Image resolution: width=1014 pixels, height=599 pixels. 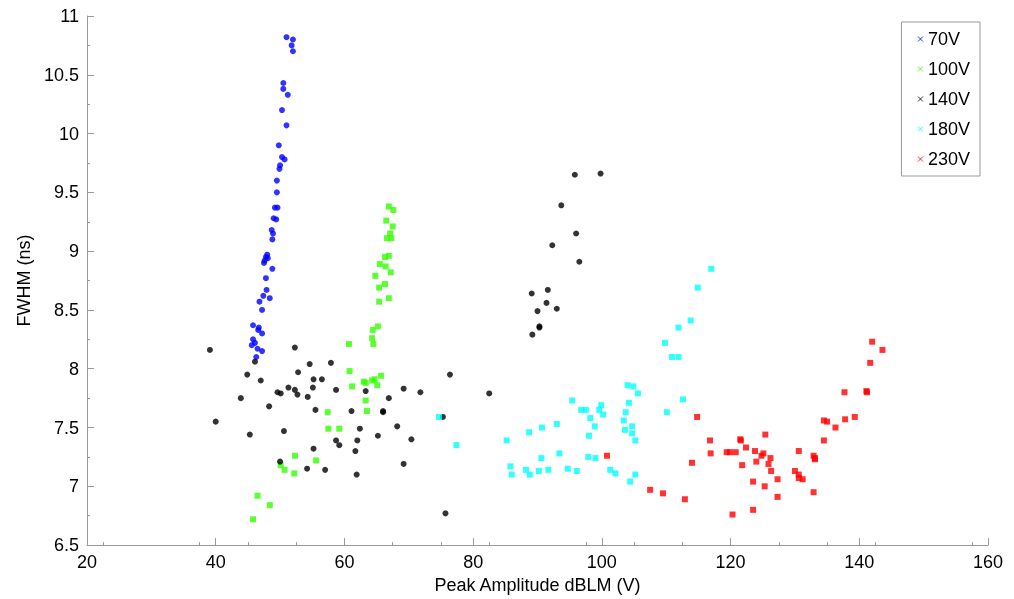 I want to click on y-tick-label: 7.5, so click(x=66, y=427).